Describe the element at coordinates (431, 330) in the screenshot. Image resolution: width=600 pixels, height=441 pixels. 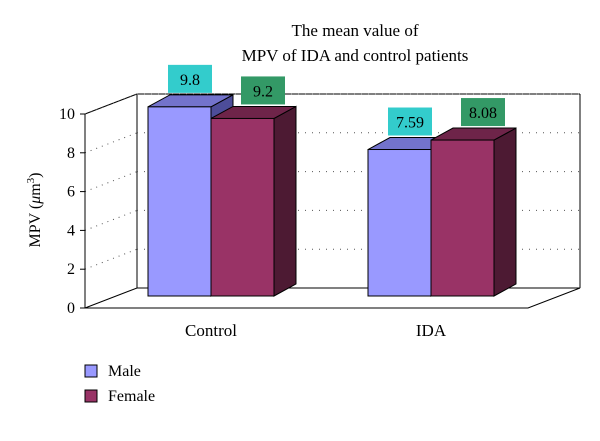
I see `category-label-ida: IDA` at that location.